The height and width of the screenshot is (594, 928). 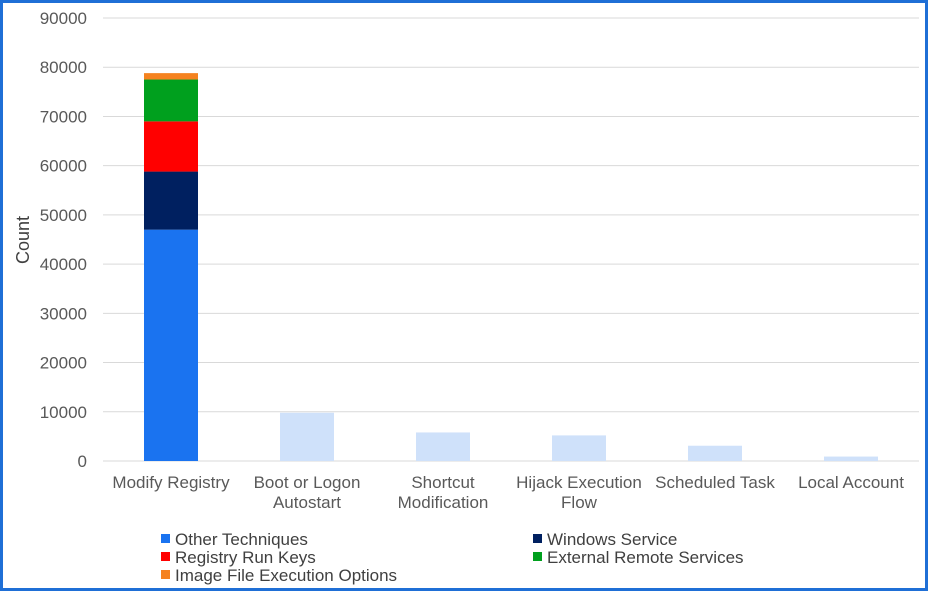 I want to click on y-tick-label: 0, so click(x=82, y=461).